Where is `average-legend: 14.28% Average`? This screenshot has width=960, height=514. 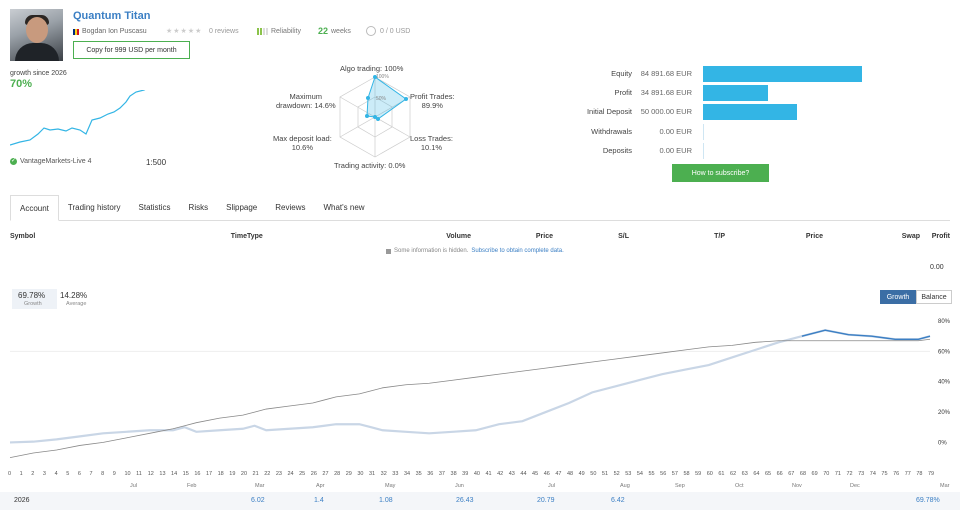
average-legend: 14.28% Average is located at coordinates (74, 299).